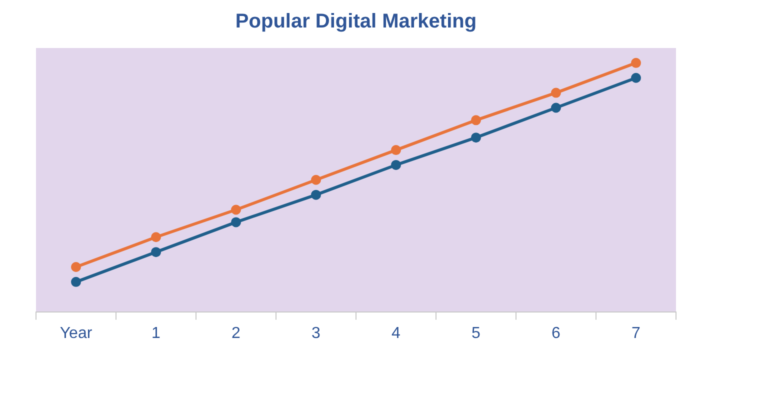 Image resolution: width=768 pixels, height=417 pixels. Describe the element at coordinates (76, 333) in the screenshot. I see `x-tick-label: Year` at that location.